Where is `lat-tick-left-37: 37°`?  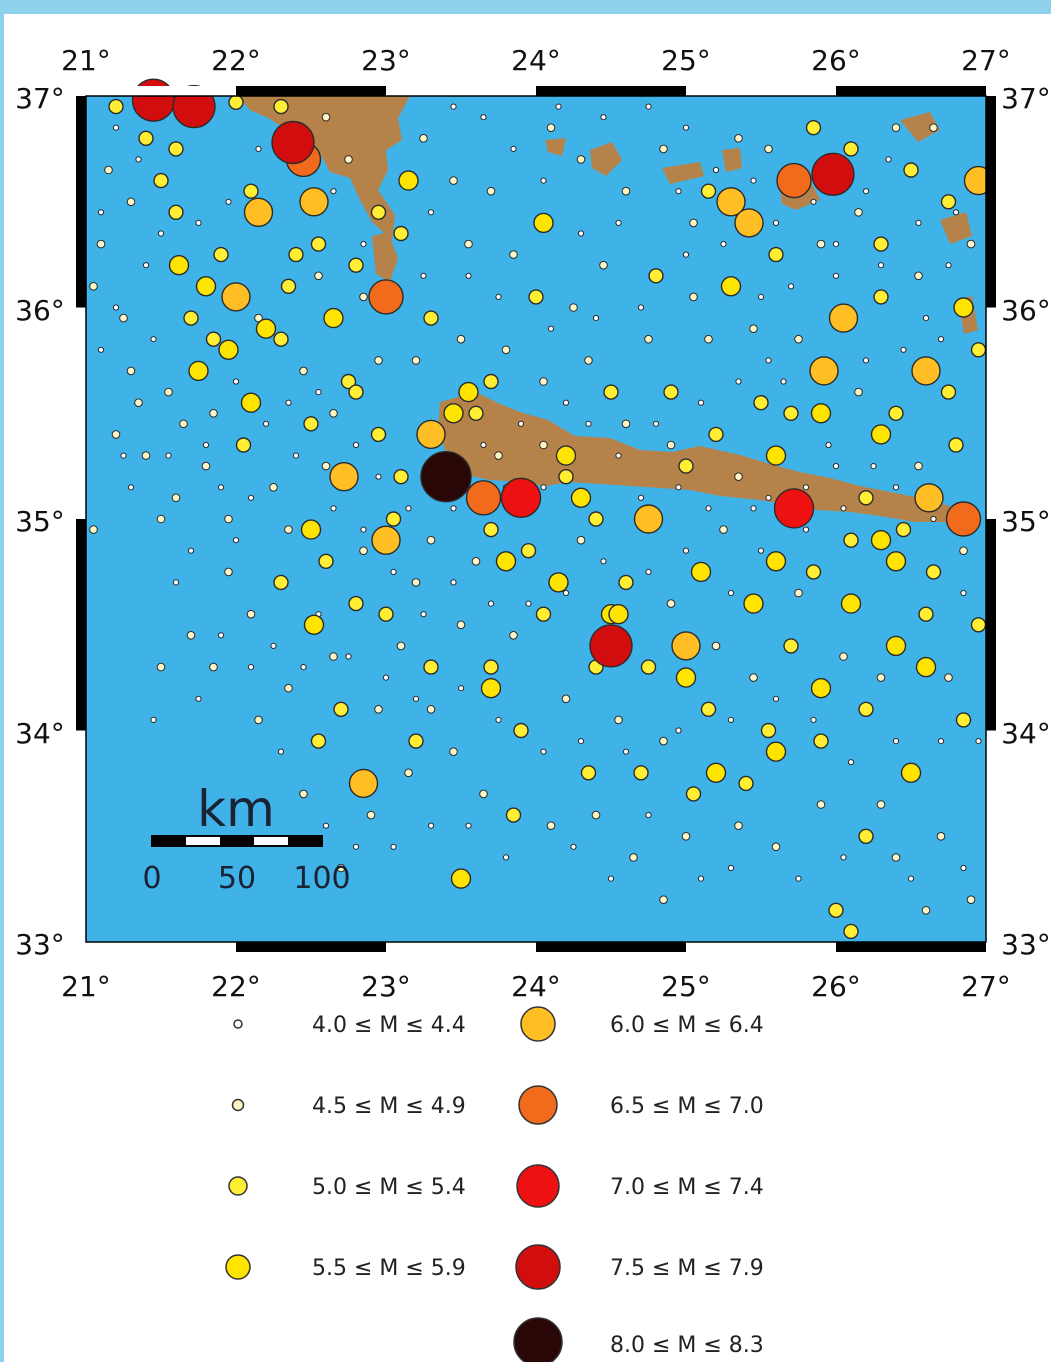 lat-tick-left-37: 37° is located at coordinates (40, 98).